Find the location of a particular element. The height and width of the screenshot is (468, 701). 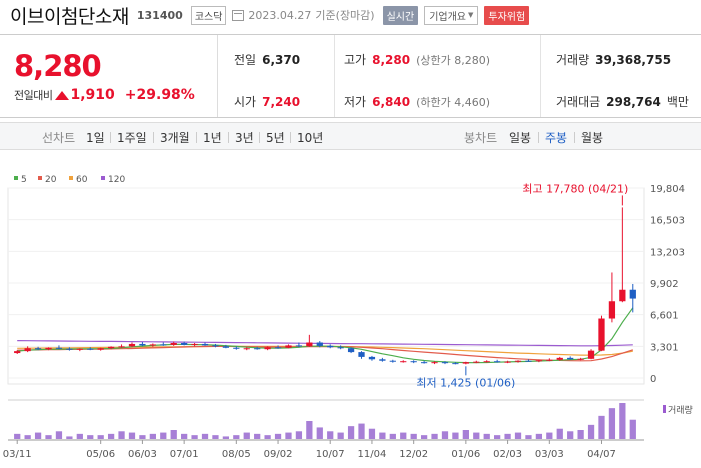

investment-risk-badge: 투자위험 is located at coordinates (507, 15).